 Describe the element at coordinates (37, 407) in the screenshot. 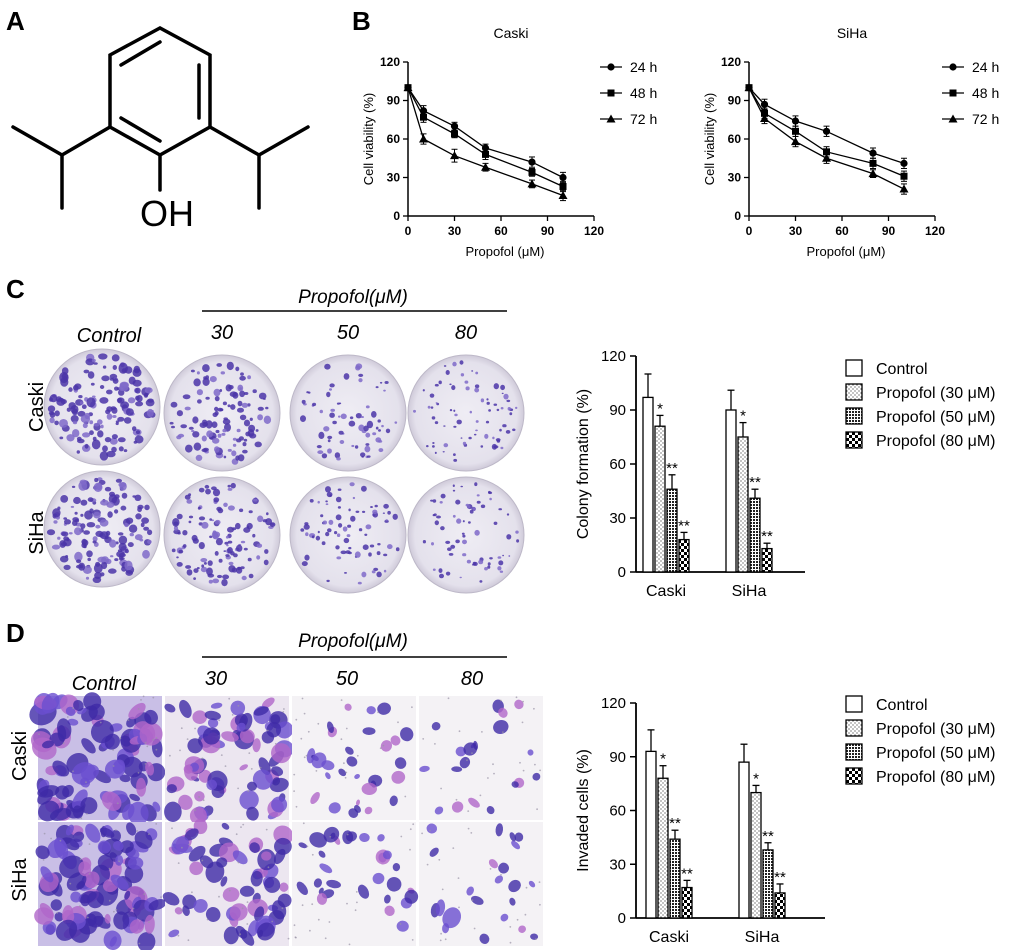

I see `colony-row-label-caski: Caski` at that location.